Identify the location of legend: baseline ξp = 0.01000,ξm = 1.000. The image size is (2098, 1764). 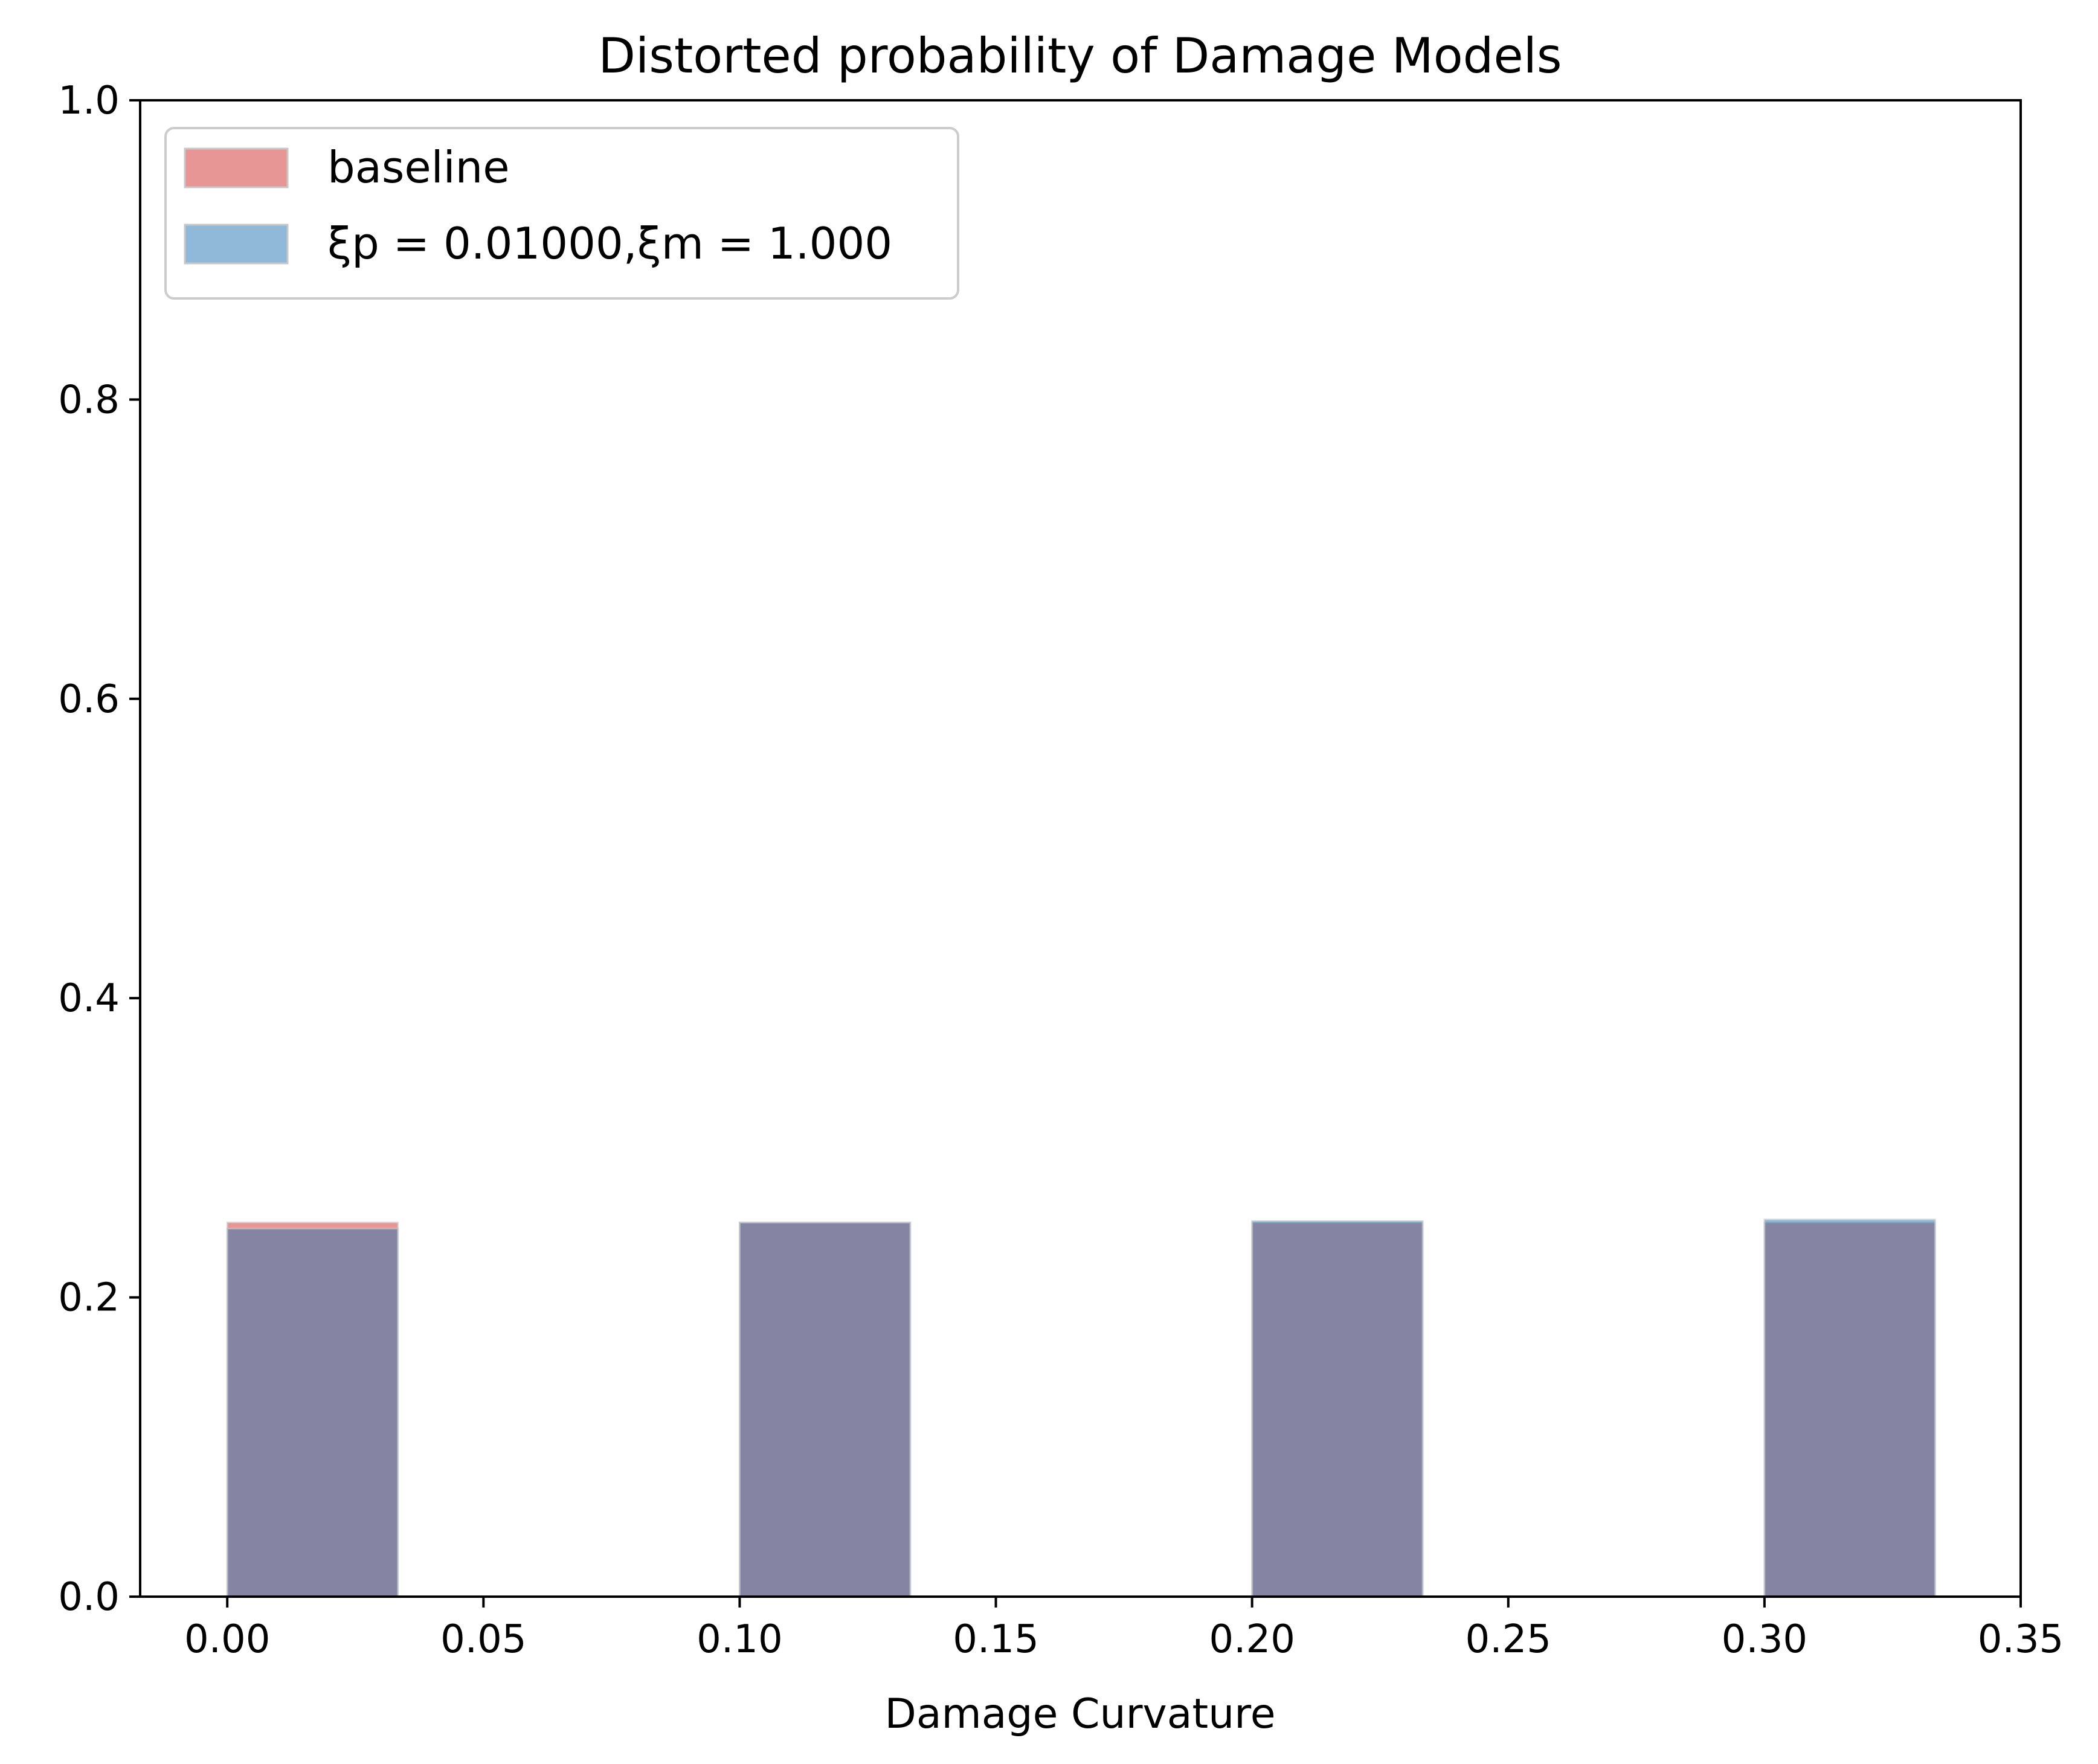
(561, 214).